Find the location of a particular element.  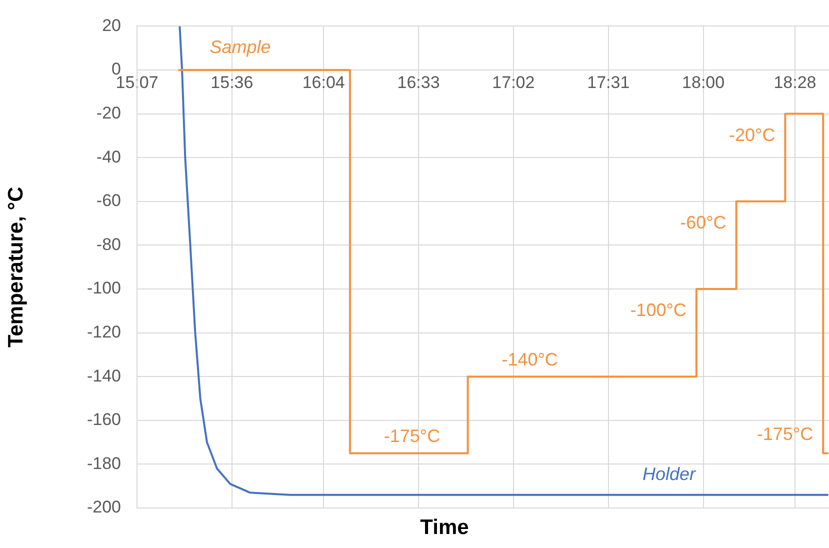

series-label: Holder is located at coordinates (669, 474).